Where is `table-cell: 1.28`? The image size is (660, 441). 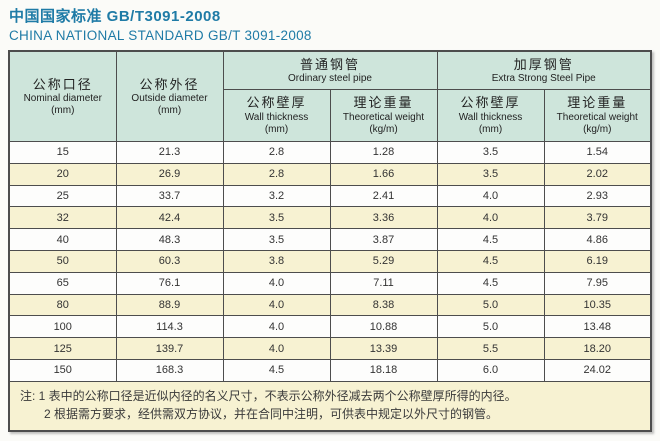
table-cell: 1.28 is located at coordinates (383, 152).